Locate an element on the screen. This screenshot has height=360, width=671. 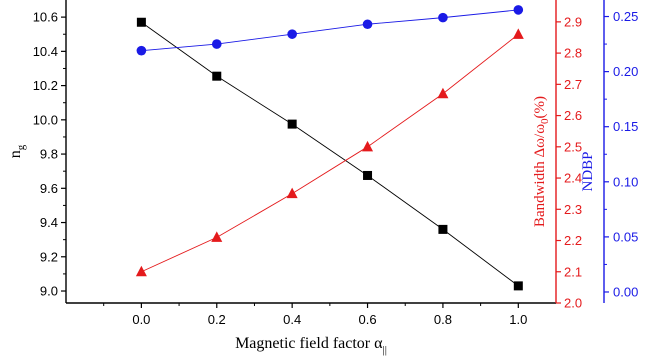
y-tick-label-right-bandwidth: 2.5 is located at coordinates (573, 146).